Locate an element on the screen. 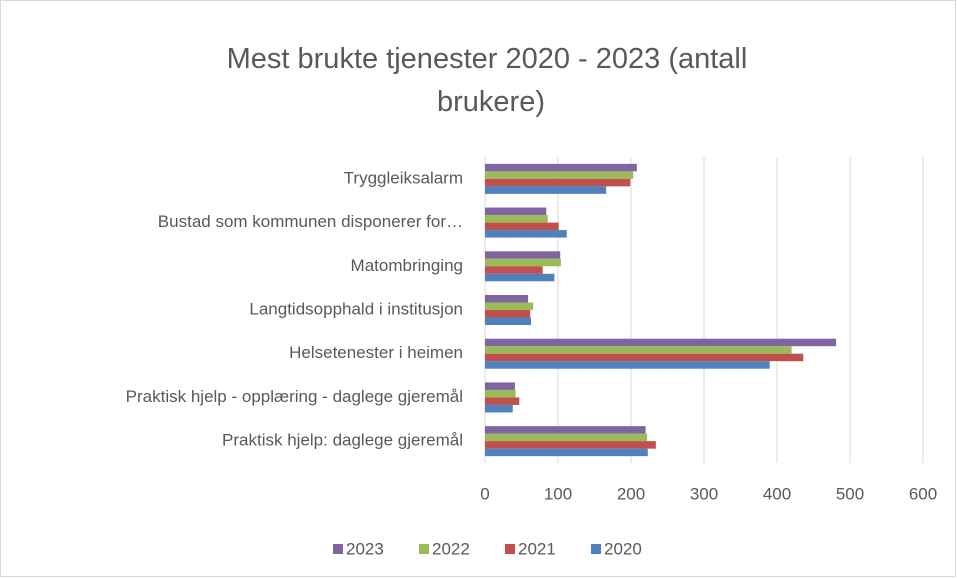 The height and width of the screenshot is (578, 957). x-tick-label: 600 is located at coordinates (923, 493).